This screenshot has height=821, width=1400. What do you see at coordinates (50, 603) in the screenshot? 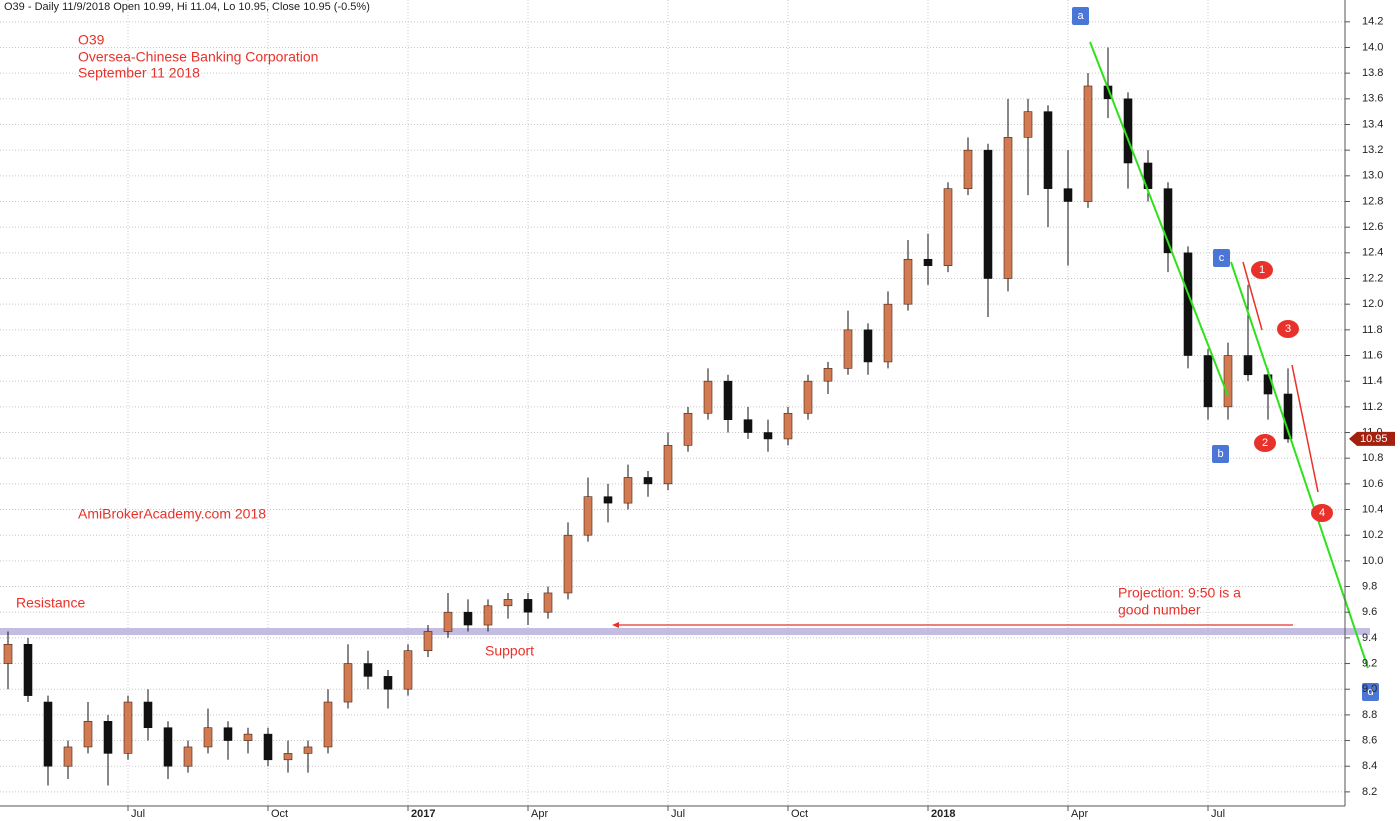
I see `resistance-label: Resistance` at bounding box center [50, 603].